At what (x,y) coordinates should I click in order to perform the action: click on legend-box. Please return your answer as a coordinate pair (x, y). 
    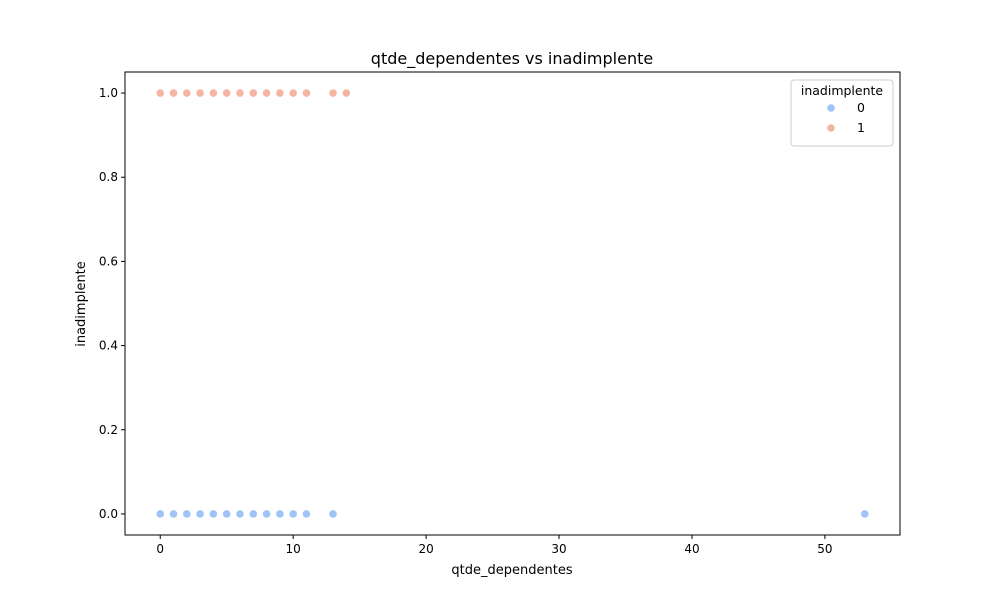
    Looking at the image, I should click on (842, 113).